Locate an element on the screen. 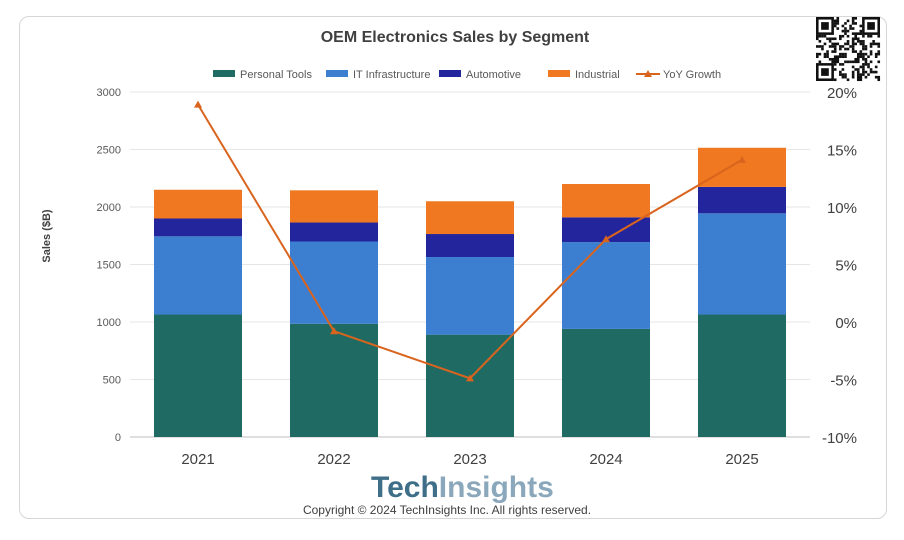 This screenshot has width=904, height=540. qr-code-icon is located at coordinates (848, 49).